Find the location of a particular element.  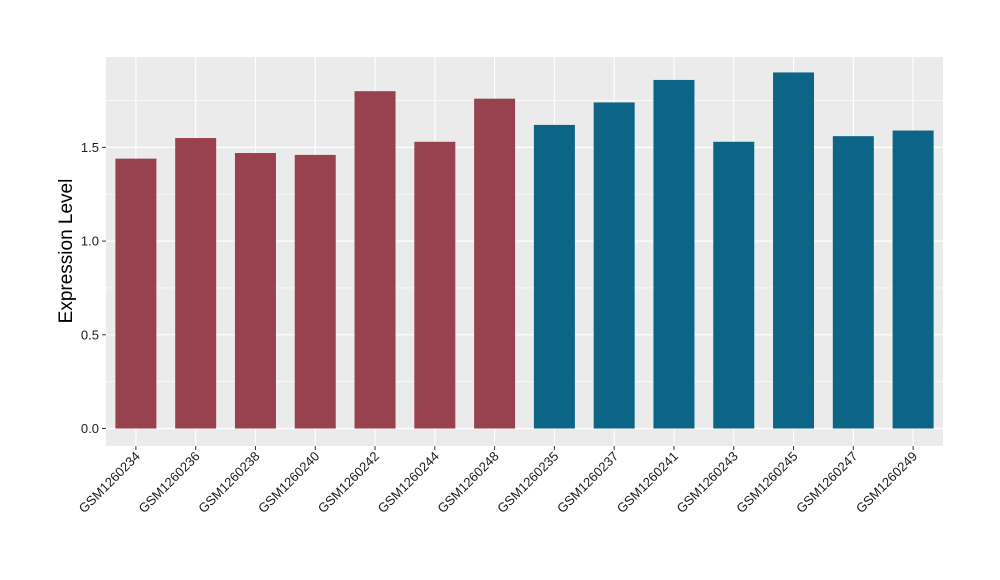

y-tick-label: 0.0 is located at coordinates (90, 428).